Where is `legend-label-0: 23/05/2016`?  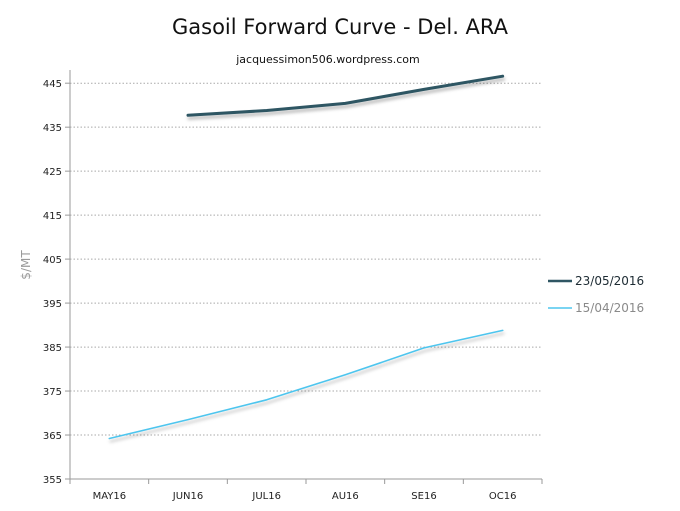 legend-label-0: 23/05/2016 is located at coordinates (609, 281).